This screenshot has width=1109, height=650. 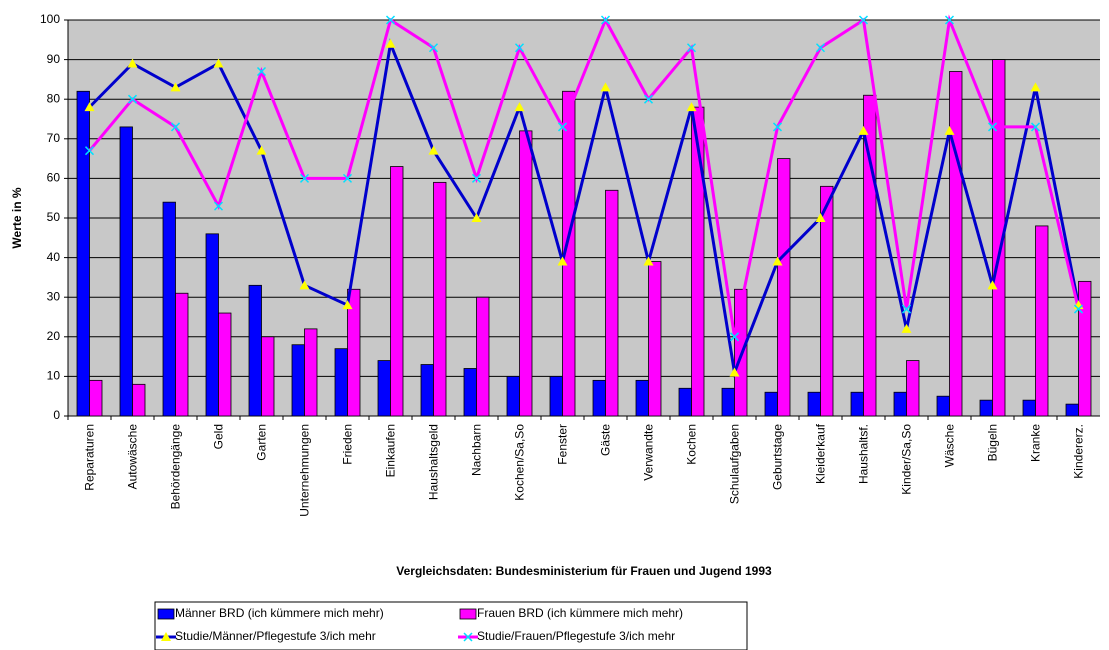 What do you see at coordinates (778, 457) in the screenshot?
I see `x-tick-label: Geburtstage` at bounding box center [778, 457].